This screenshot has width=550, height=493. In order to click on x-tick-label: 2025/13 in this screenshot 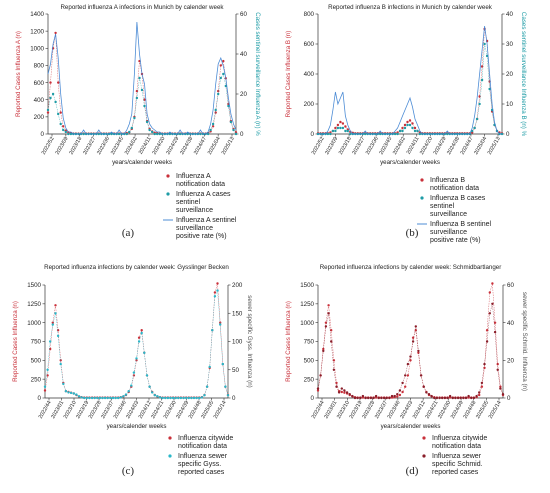, I will do `click(494, 146)`.